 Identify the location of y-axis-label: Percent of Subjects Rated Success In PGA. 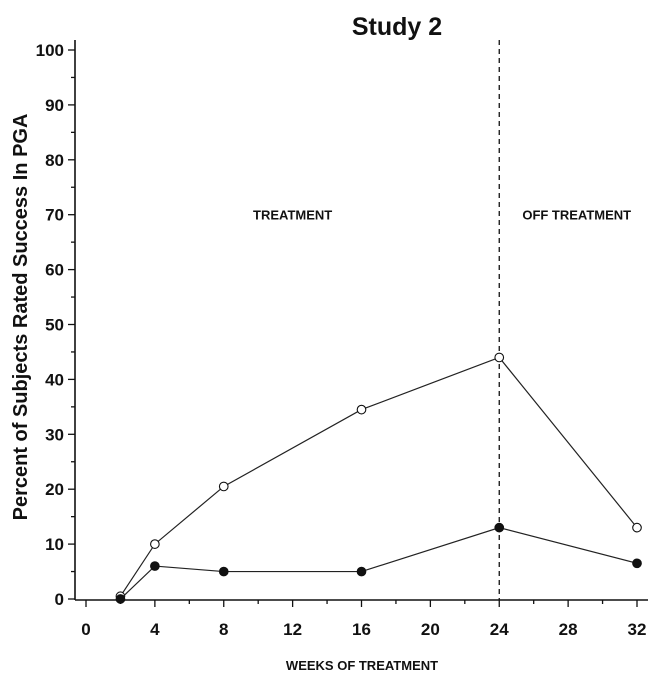
(21, 317).